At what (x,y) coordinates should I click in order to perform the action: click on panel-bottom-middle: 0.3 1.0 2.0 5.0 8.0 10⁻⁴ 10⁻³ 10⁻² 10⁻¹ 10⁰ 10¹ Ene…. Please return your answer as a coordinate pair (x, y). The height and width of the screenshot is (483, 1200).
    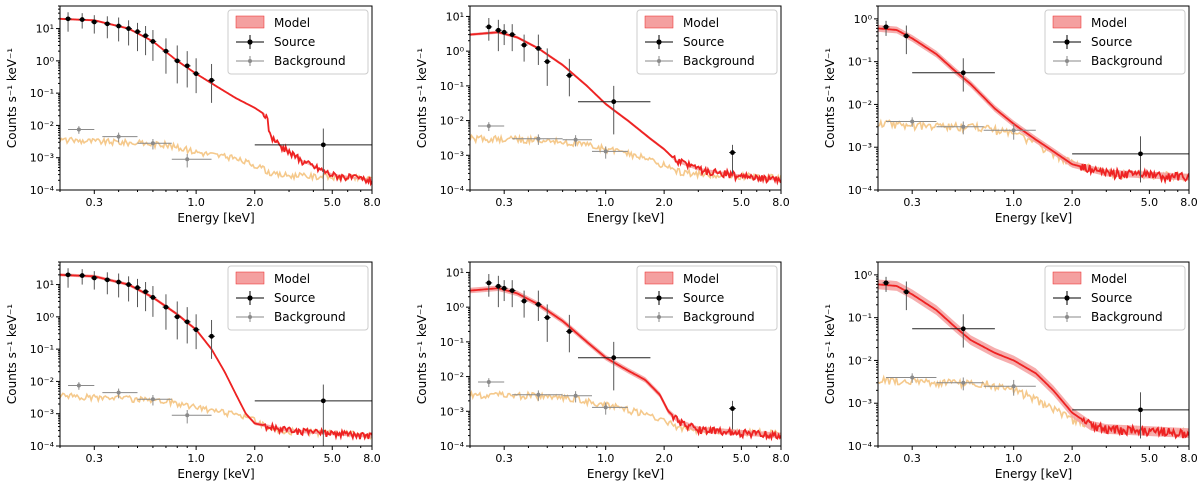
    Looking at the image, I should click on (602, 371).